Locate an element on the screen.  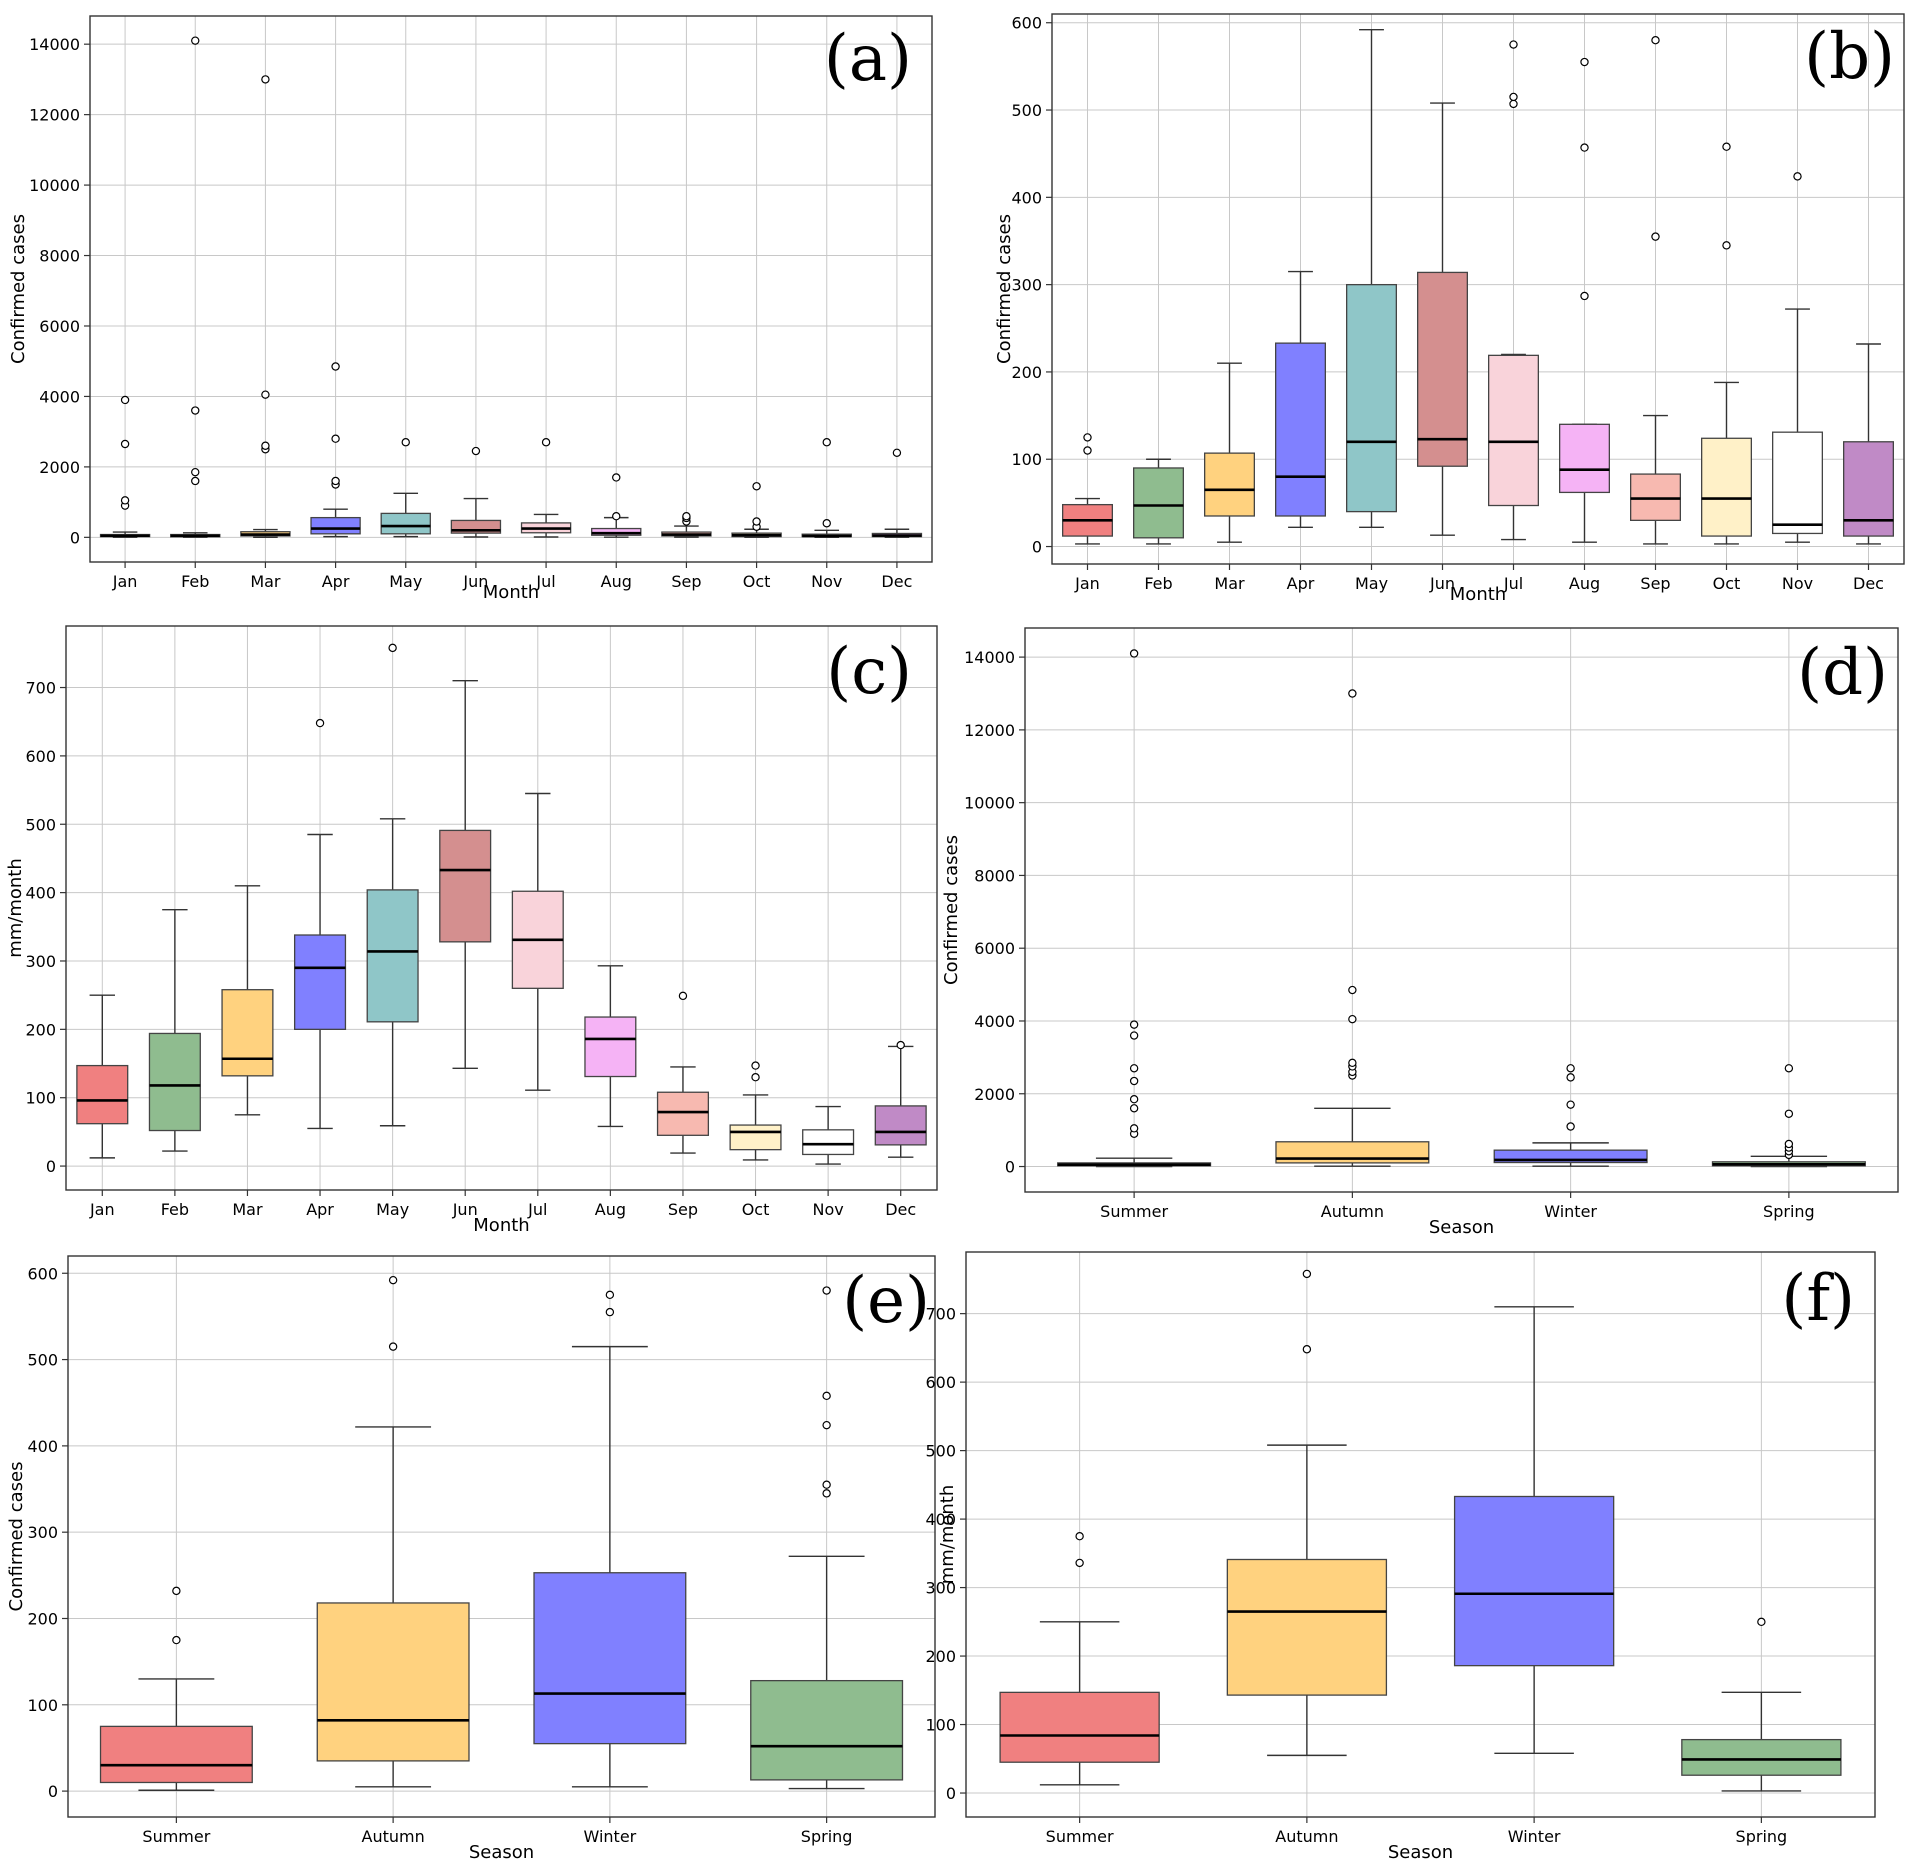
box-apr is located at coordinates (320, 924).